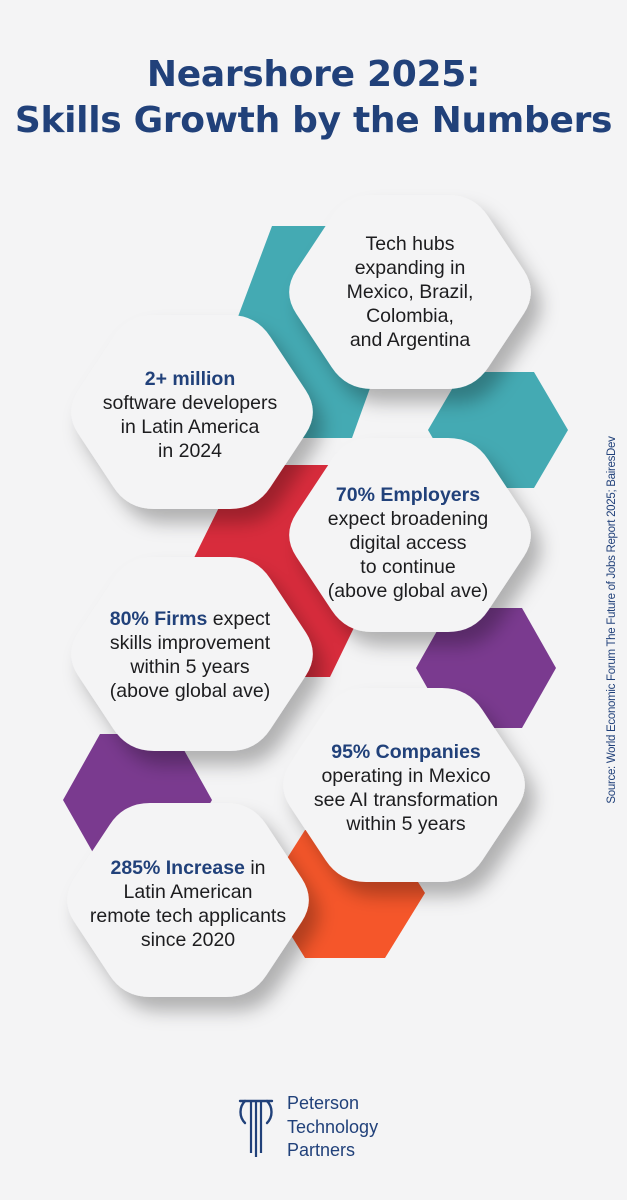 This screenshot has width=627, height=1200. I want to click on stat-tech-hubs-line: Mexico, Brazil,, so click(410, 292).